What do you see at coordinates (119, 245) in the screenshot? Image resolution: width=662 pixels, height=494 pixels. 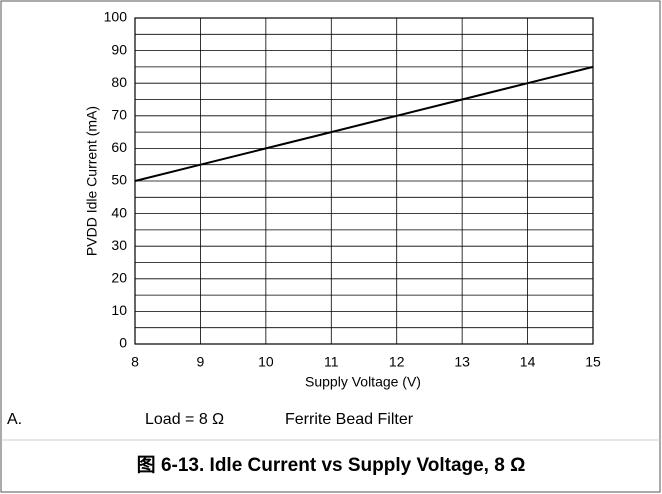 I see `y-tick-label: 30` at bounding box center [119, 245].